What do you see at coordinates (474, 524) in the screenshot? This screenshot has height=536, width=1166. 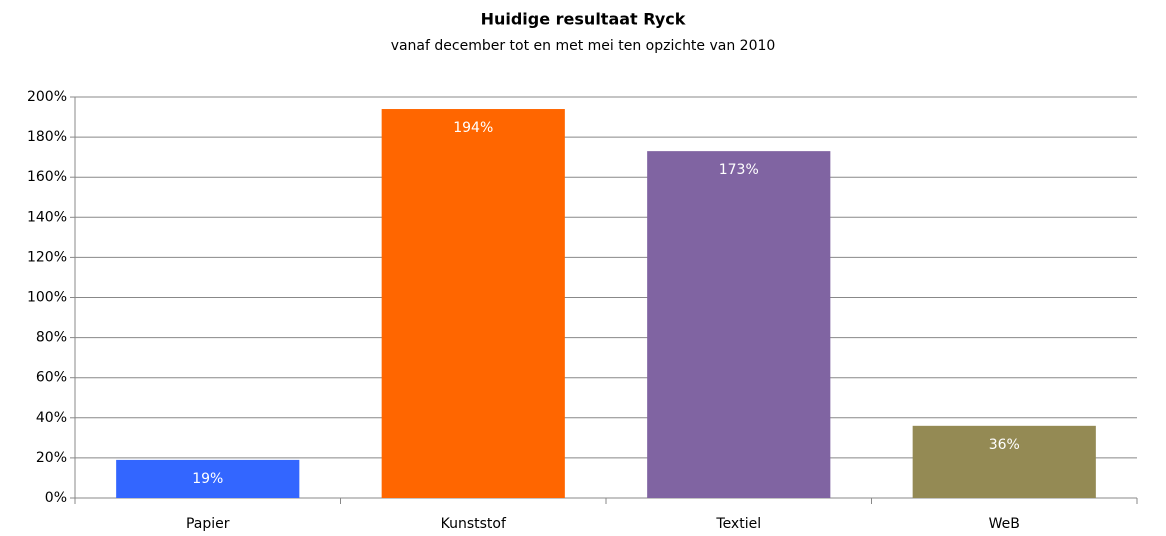 I see `x-tick-label: Kunststof` at bounding box center [474, 524].